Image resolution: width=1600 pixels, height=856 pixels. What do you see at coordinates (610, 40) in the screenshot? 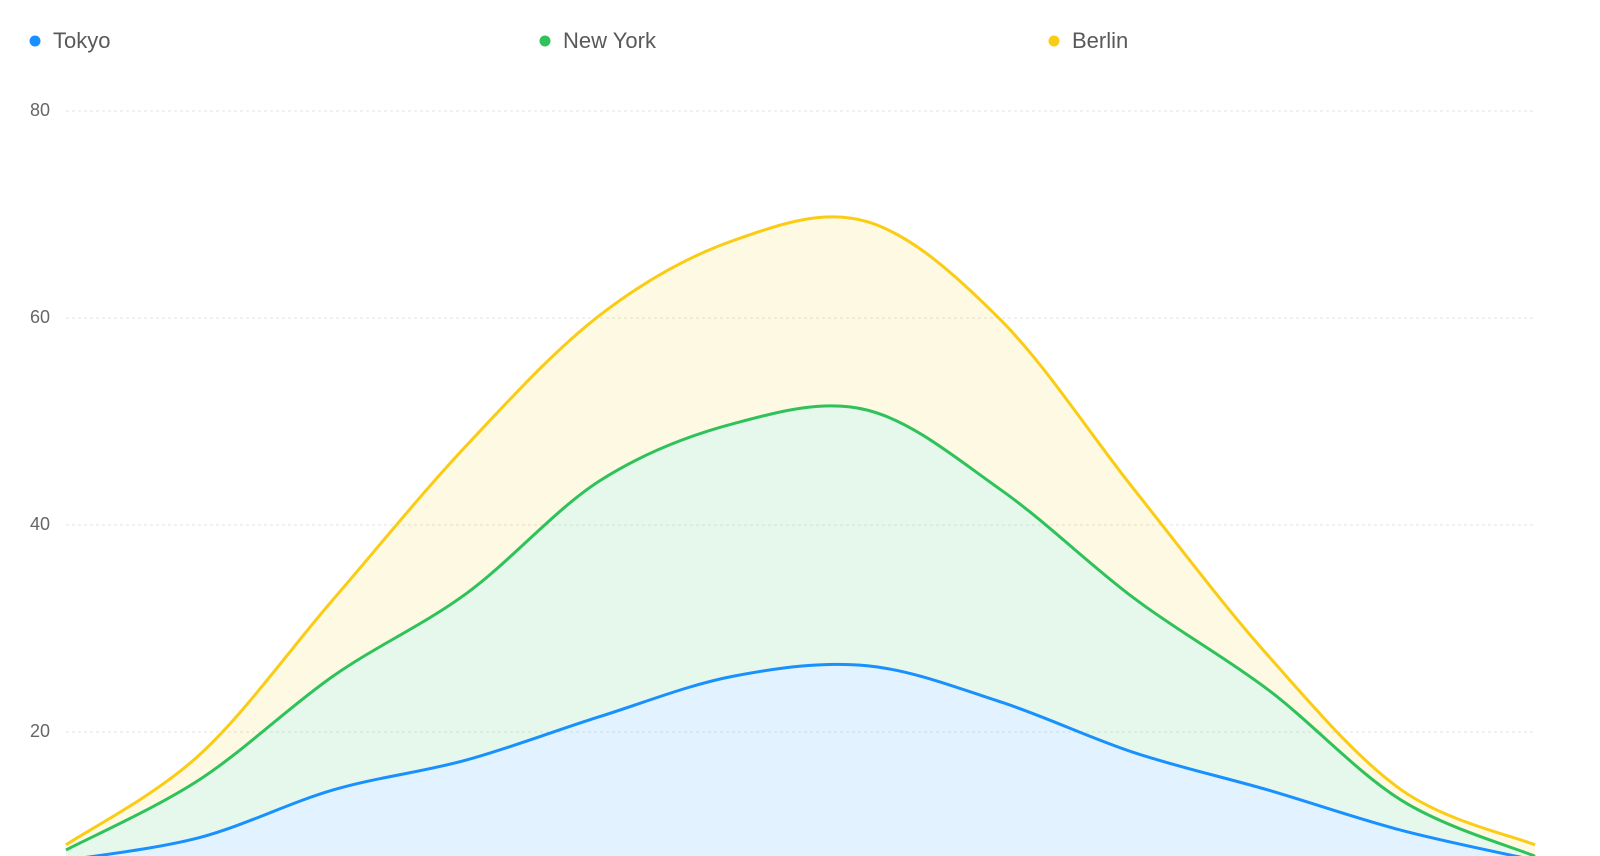
I see `legend-label: New York` at bounding box center [610, 40].